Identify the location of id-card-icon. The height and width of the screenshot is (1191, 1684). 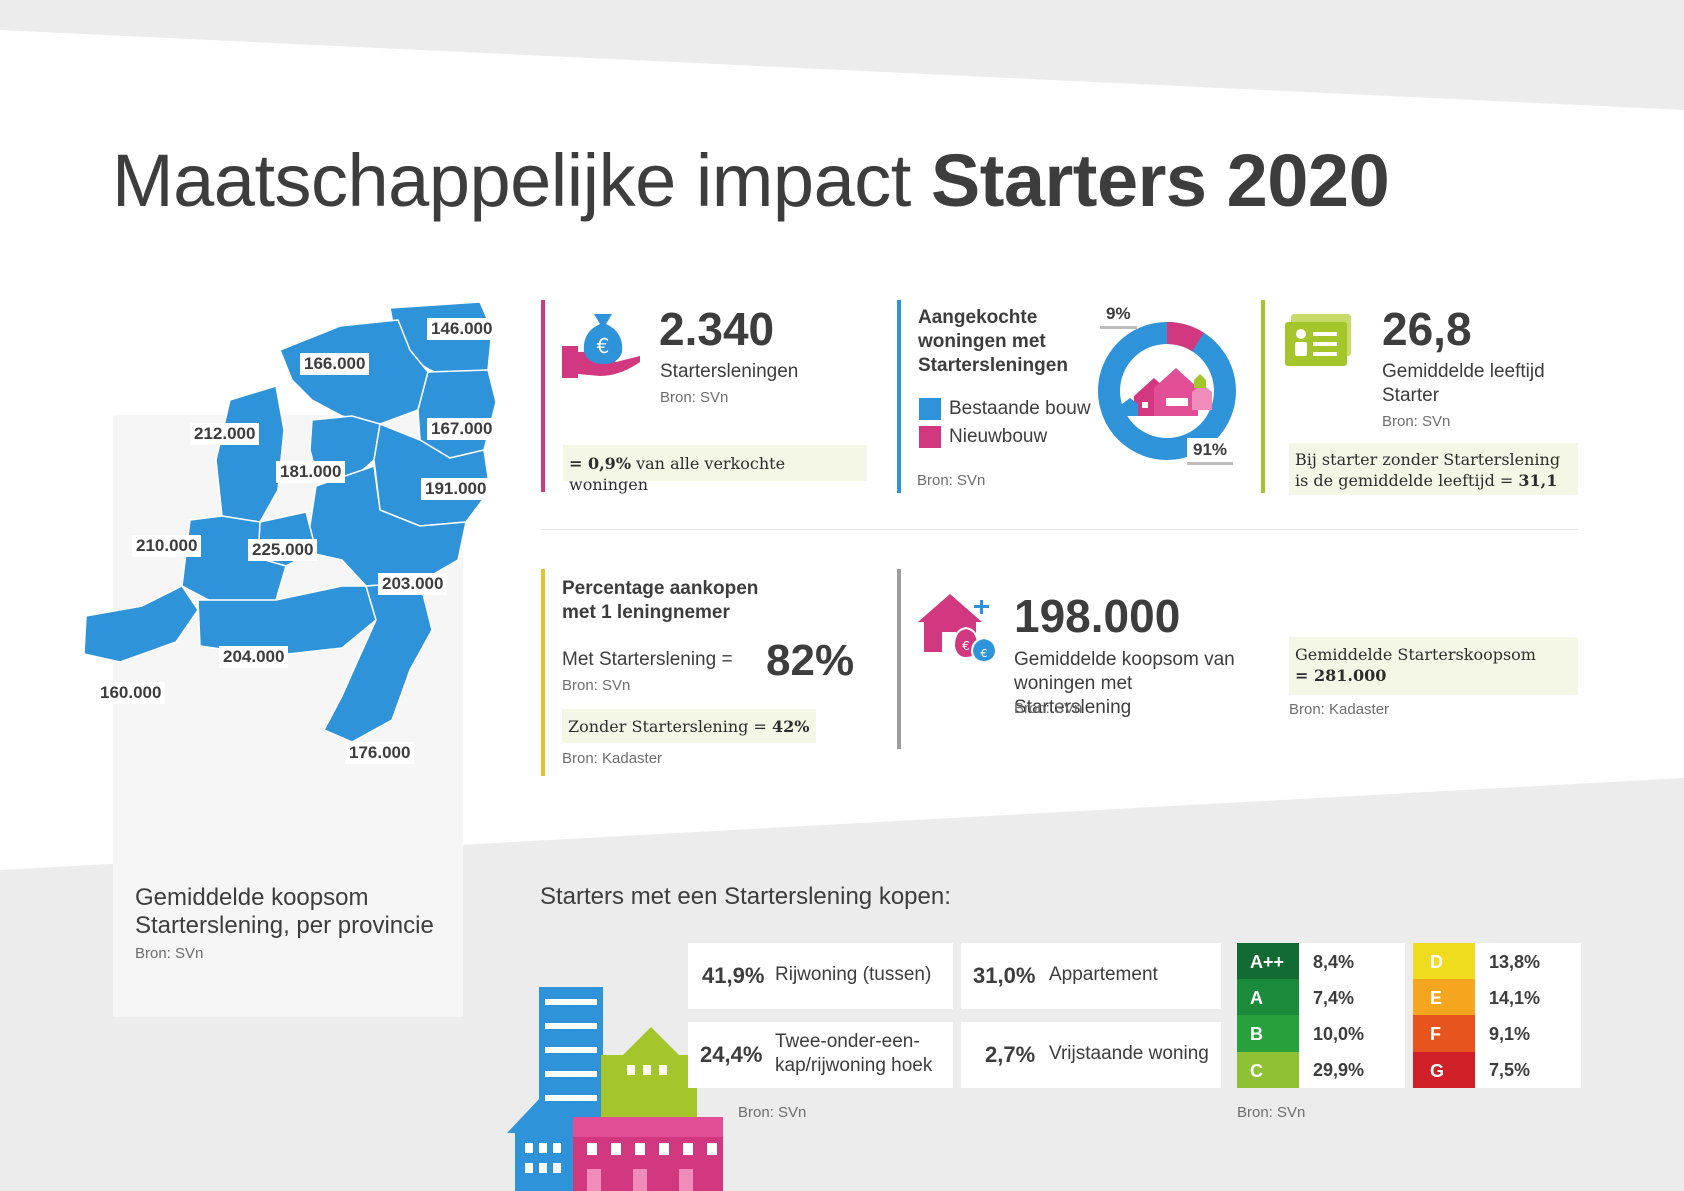
(1318, 340).